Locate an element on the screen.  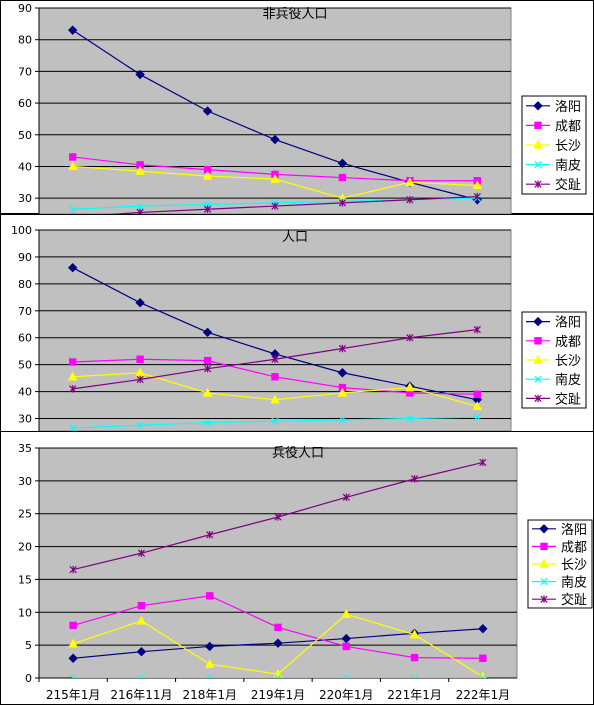
x-tick-label: 216年11月 is located at coordinates (141, 695).